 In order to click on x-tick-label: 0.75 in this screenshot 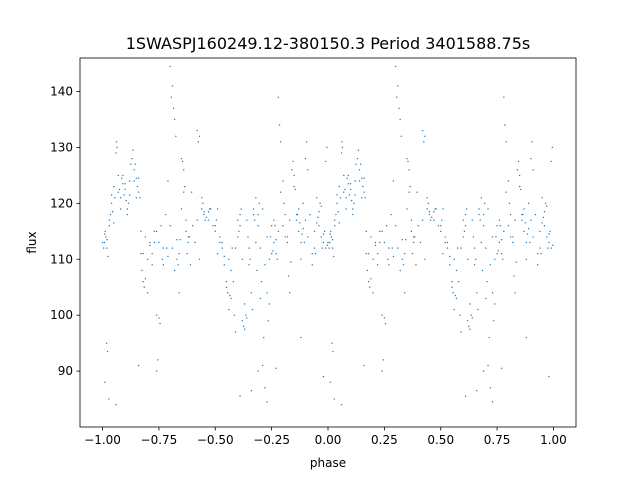, I will do `click(497, 440)`.